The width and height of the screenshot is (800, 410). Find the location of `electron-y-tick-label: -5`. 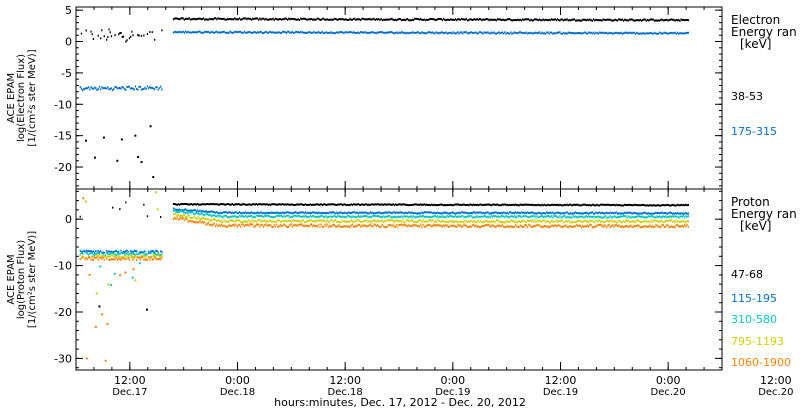

electron-y-tick-label: -5 is located at coordinates (66, 73).